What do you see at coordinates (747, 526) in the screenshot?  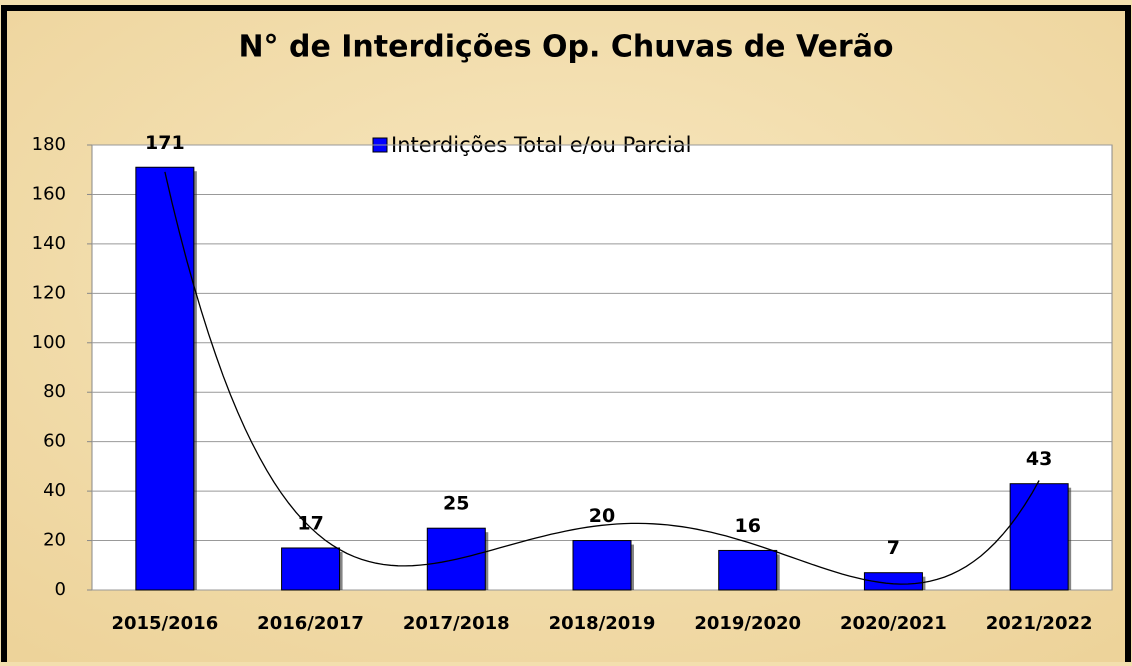 I see `data-label: 16` at bounding box center [747, 526].